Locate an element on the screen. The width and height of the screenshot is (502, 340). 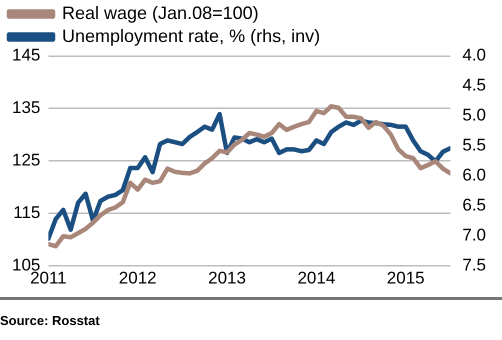
y2-tick-label: 5.0 is located at coordinates (474, 115).